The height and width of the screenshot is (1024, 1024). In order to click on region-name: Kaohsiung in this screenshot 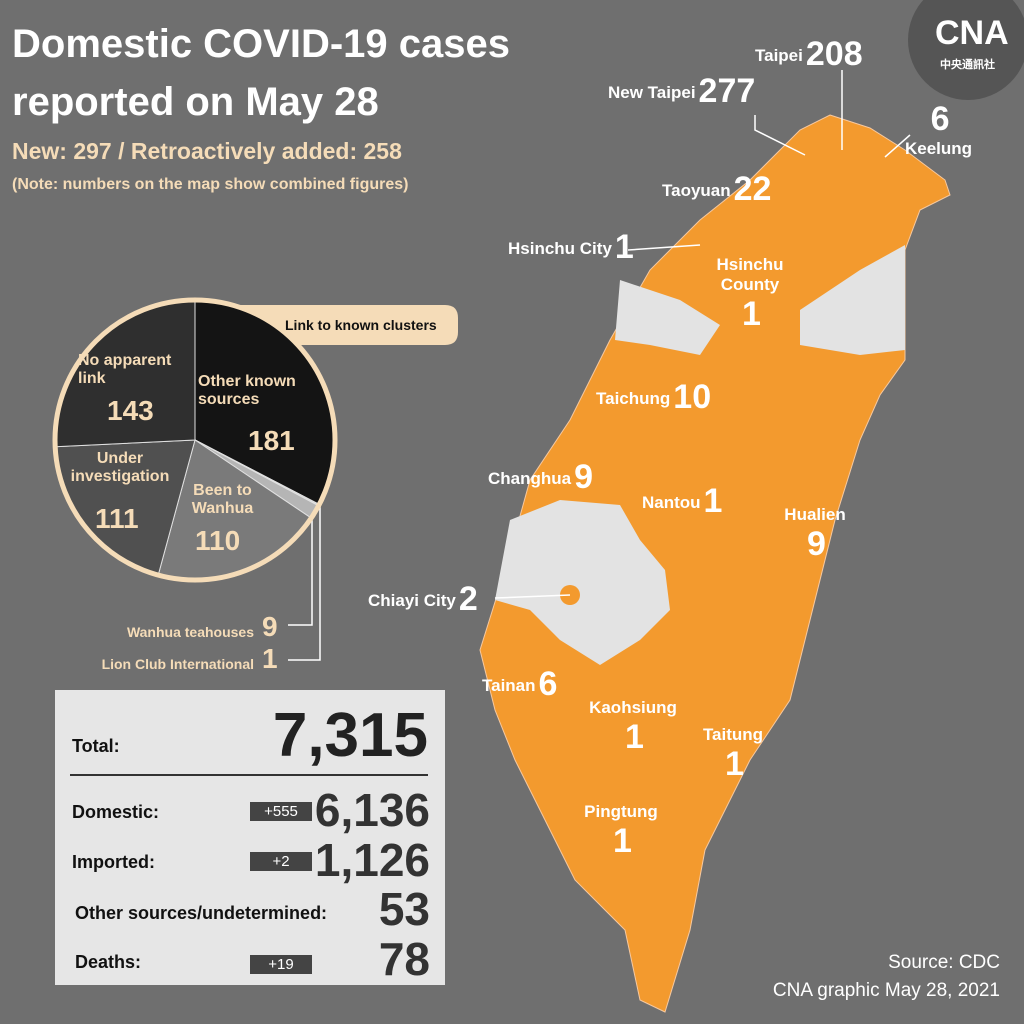, I will do `click(633, 707)`.